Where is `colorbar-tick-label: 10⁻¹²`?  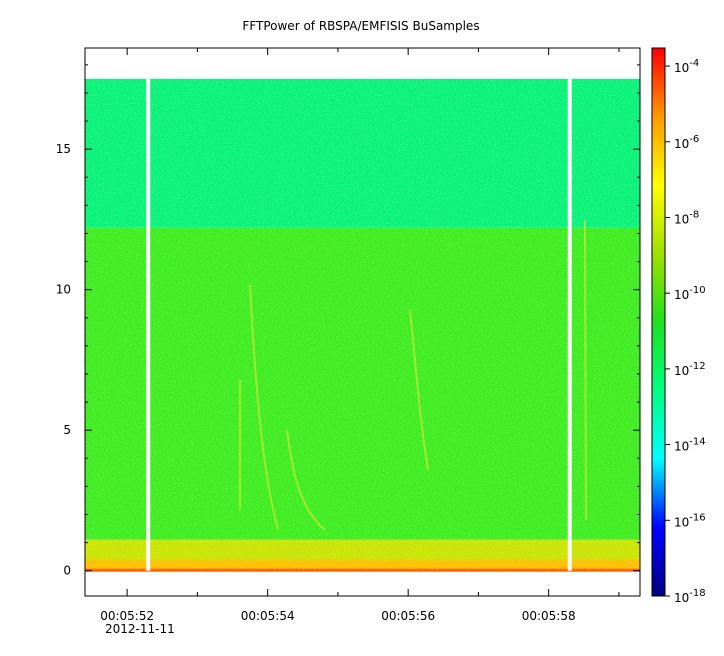 colorbar-tick-label: 10⁻¹² is located at coordinates (690, 369).